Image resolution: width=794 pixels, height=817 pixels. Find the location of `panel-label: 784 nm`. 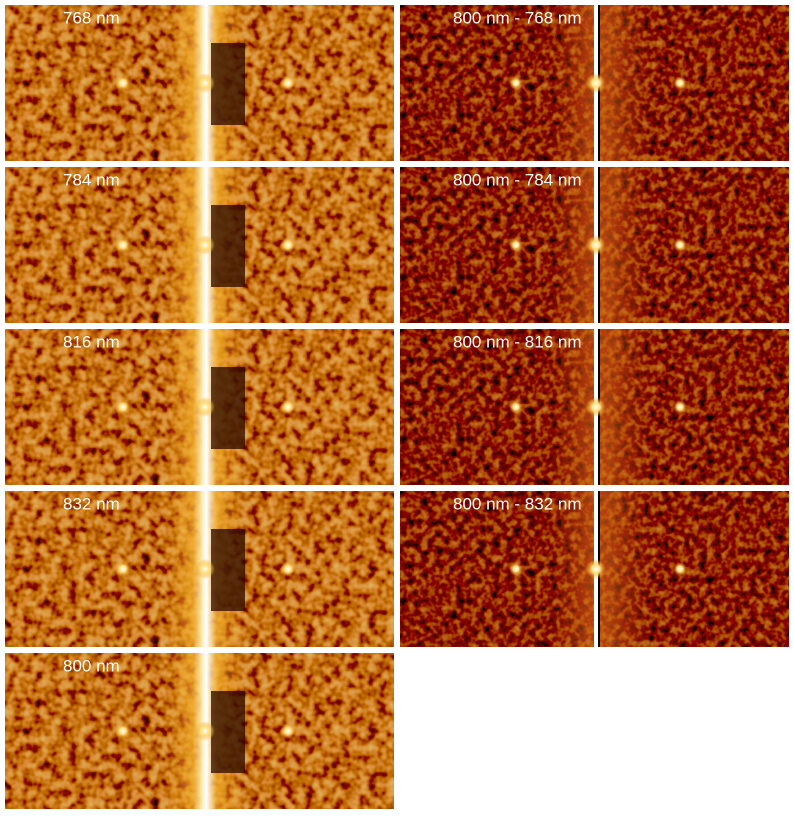

panel-label: 784 nm is located at coordinates (91, 179).